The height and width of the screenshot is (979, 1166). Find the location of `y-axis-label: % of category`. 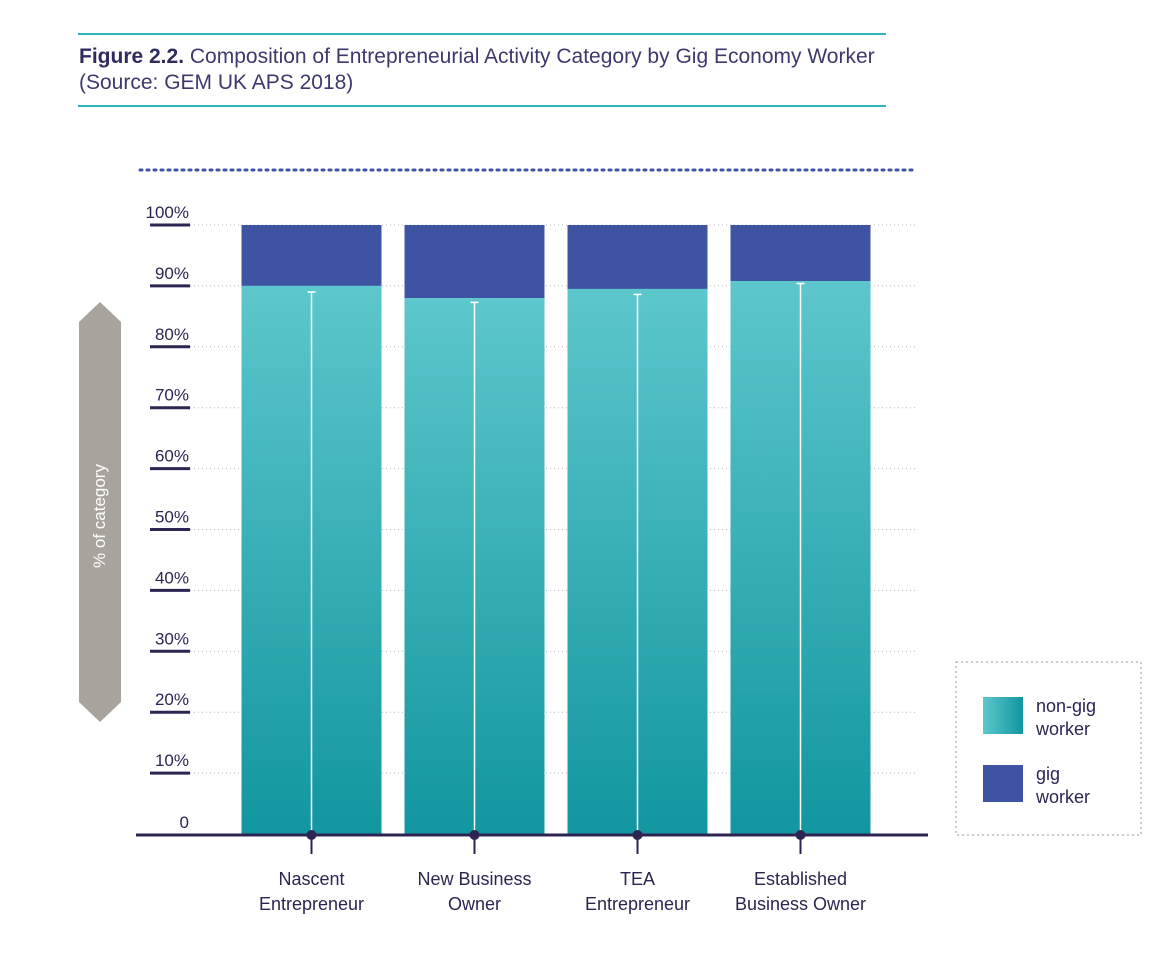

y-axis-label: % of category is located at coordinates (100, 512).